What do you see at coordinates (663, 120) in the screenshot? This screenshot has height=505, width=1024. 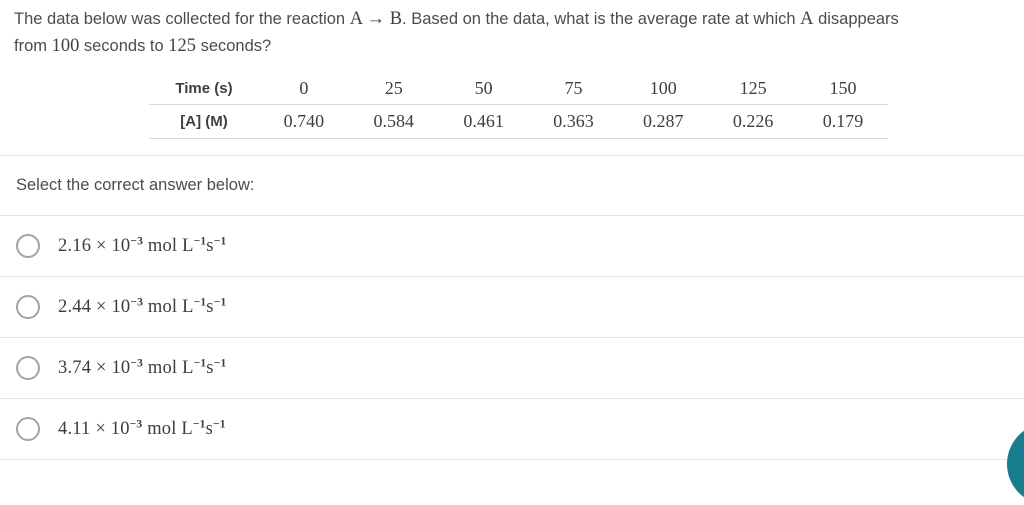 I see `table-cell: 0.287` at bounding box center [663, 120].